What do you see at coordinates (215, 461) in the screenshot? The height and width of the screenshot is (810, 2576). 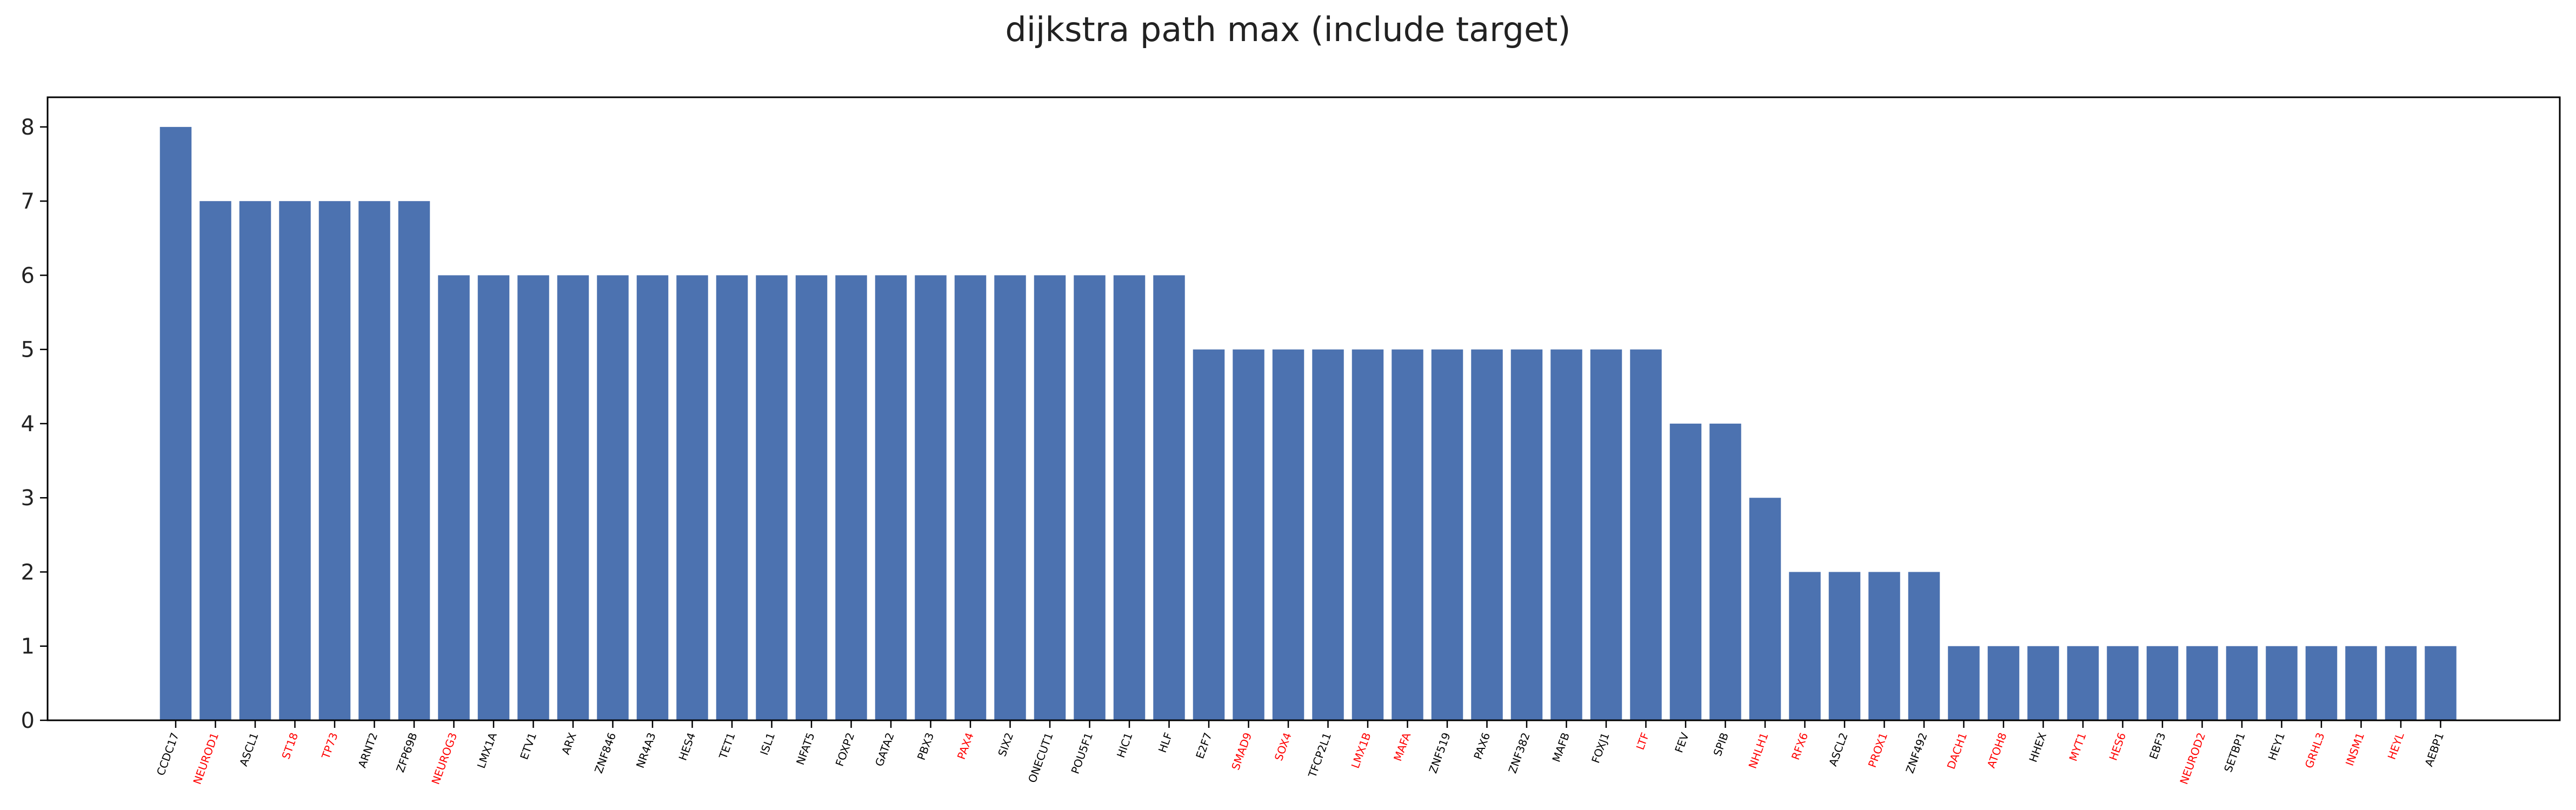 I see `bar-neurod1` at bounding box center [215, 461].